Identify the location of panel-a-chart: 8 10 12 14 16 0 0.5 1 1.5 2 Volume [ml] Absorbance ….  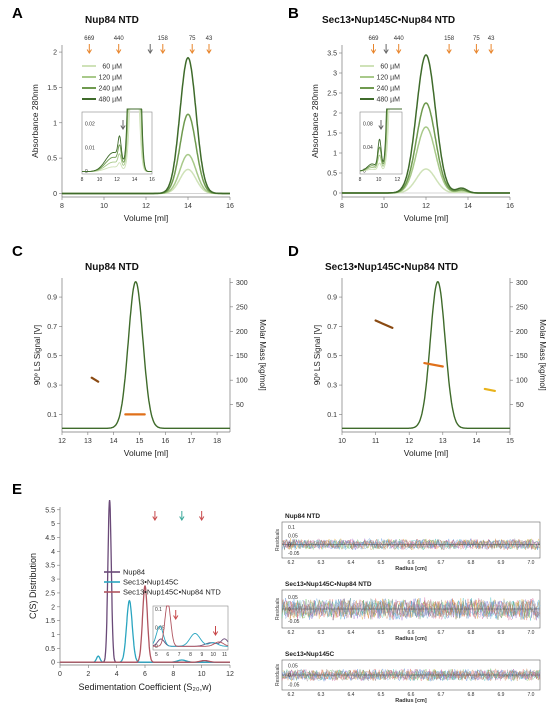
(132, 119).